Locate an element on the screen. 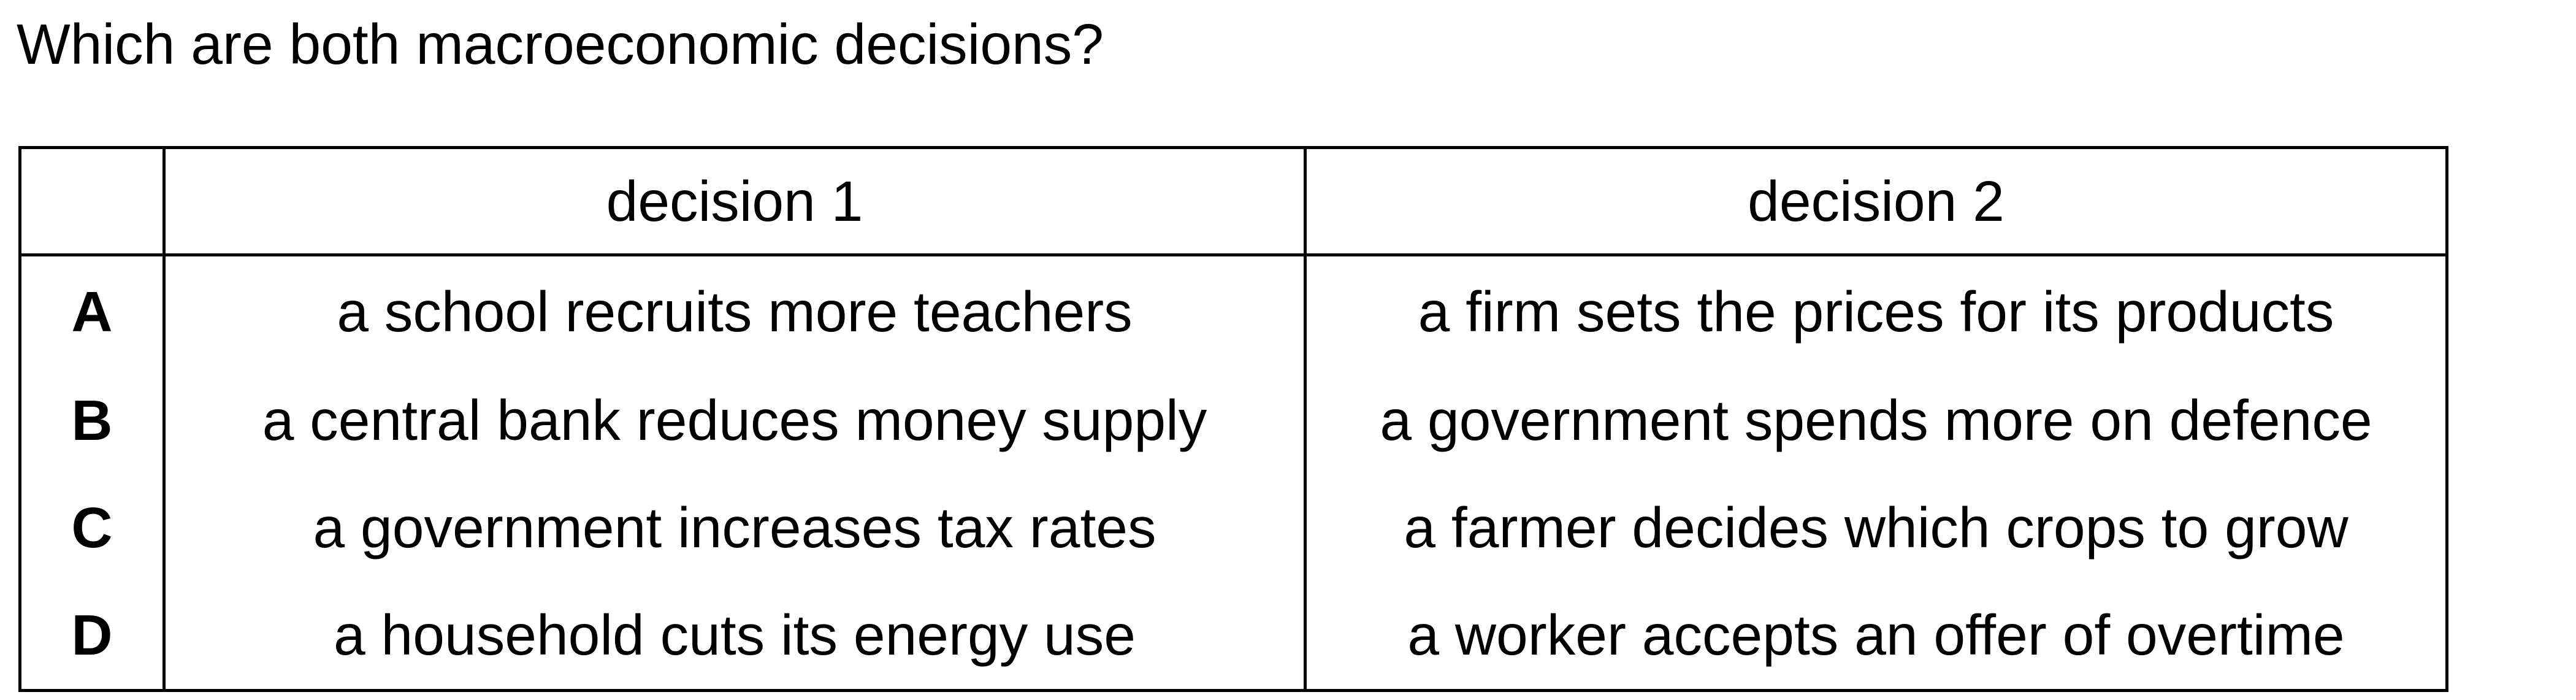 Image resolution: width=2576 pixels, height=700 pixels. decision-1-cell: a school recruits more teachers is located at coordinates (734, 311).